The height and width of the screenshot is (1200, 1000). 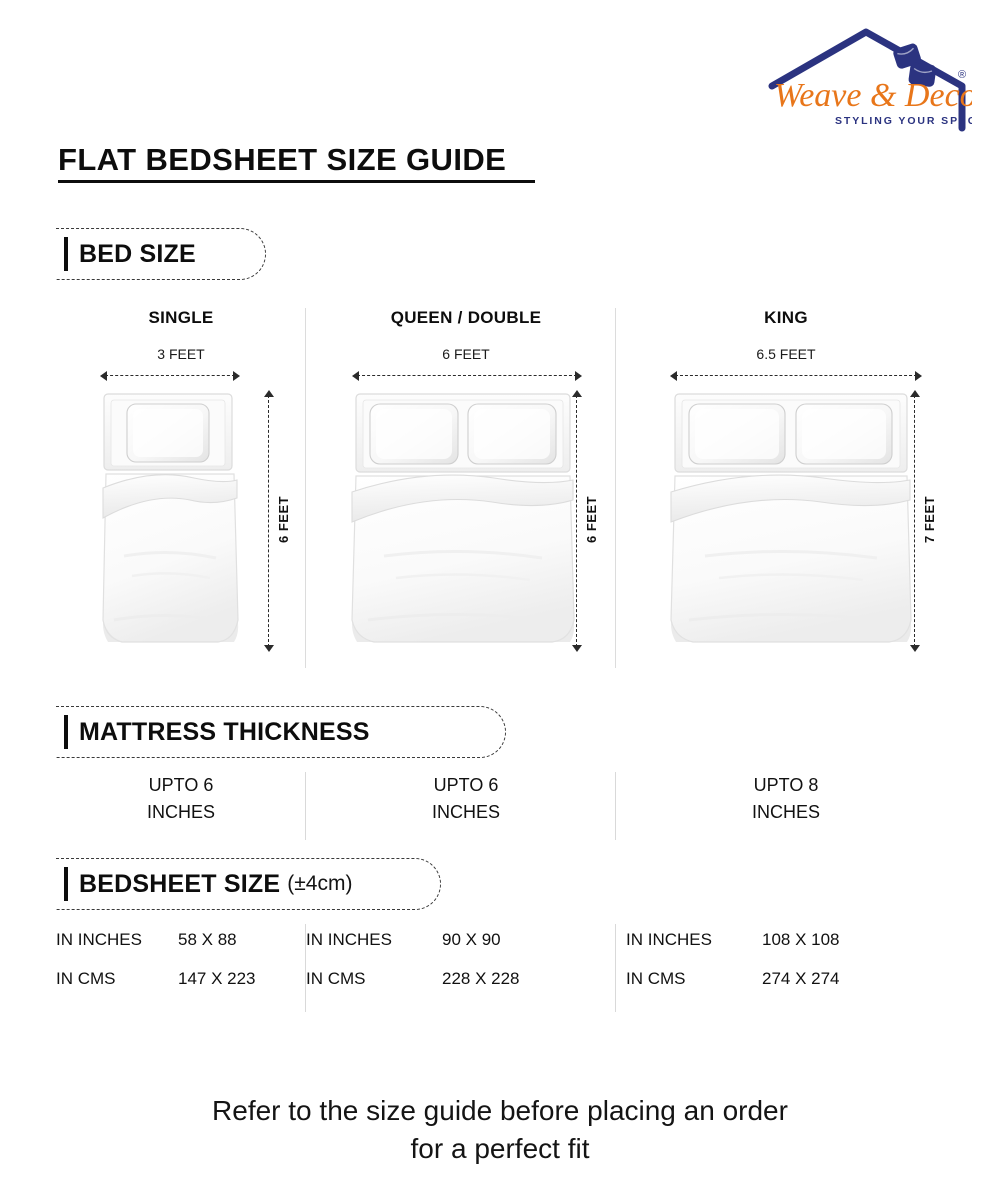 What do you see at coordinates (320, 883) in the screenshot?
I see `tolerance-label: (±4cm)` at bounding box center [320, 883].